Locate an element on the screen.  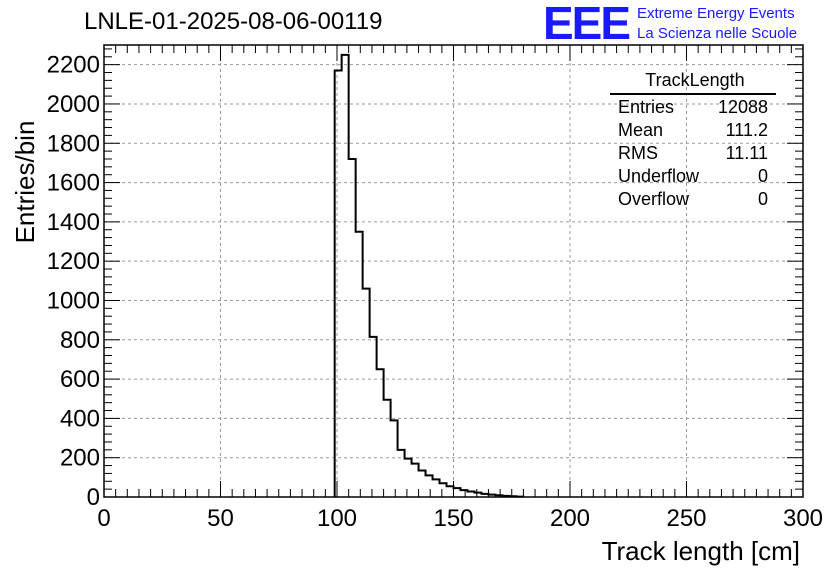
logo-line-1: Extreme Energy Events is located at coordinates (716, 13).